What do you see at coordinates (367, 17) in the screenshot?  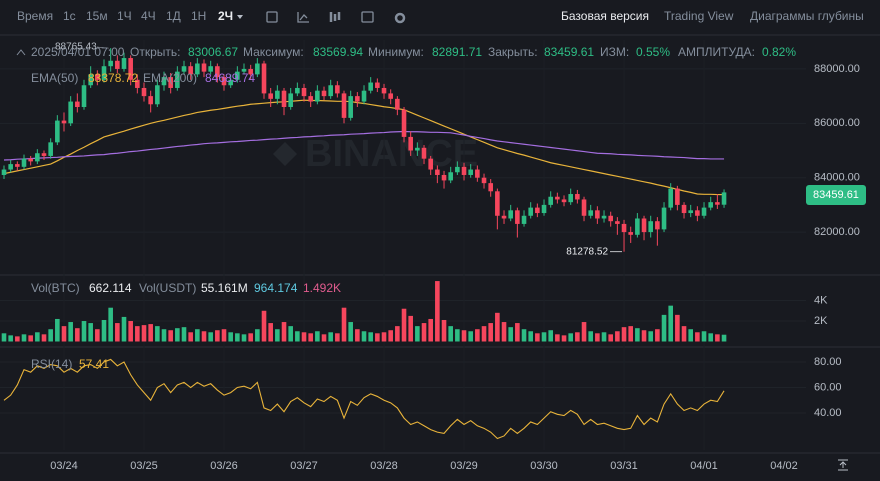 I see `template-icon` at bounding box center [367, 17].